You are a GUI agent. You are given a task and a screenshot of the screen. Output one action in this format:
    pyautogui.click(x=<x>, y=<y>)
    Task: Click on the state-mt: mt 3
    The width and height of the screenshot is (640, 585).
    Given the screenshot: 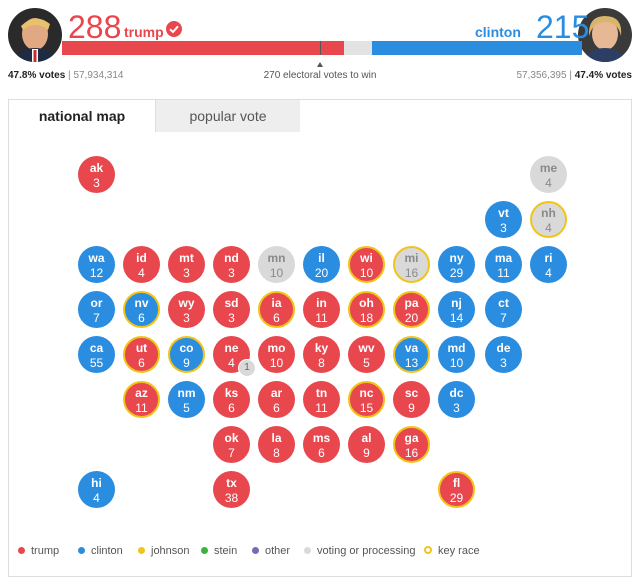 What is the action you would take?
    pyautogui.click(x=186, y=264)
    